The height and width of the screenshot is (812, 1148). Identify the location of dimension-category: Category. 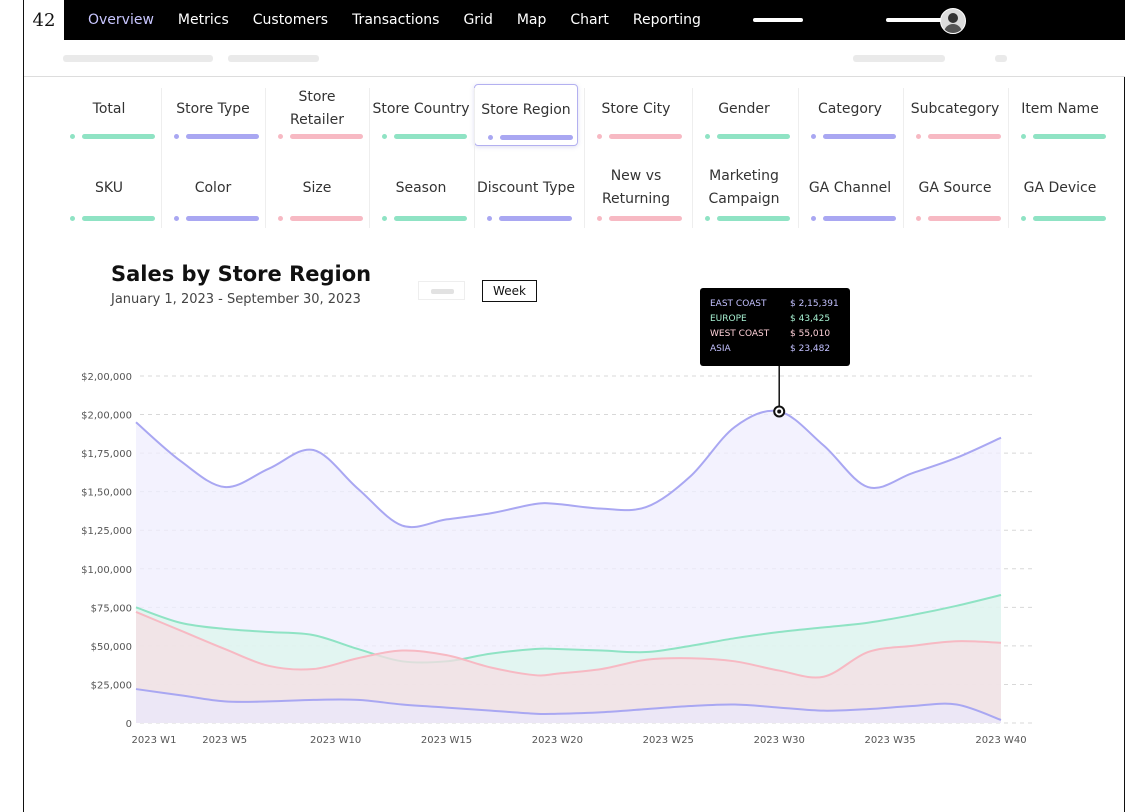
(850, 115).